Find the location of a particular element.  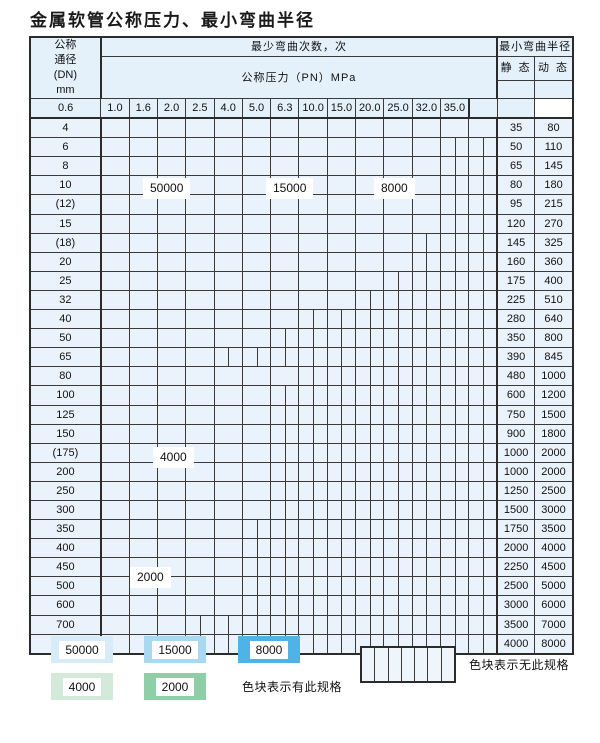

table-row: 350 1750 3500 is located at coordinates (301, 529).